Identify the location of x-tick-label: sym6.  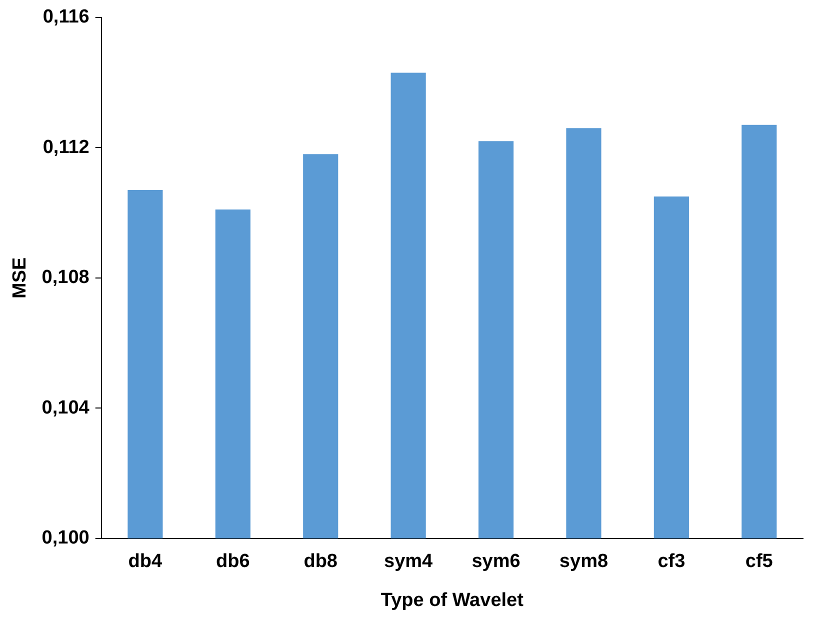
(496, 561).